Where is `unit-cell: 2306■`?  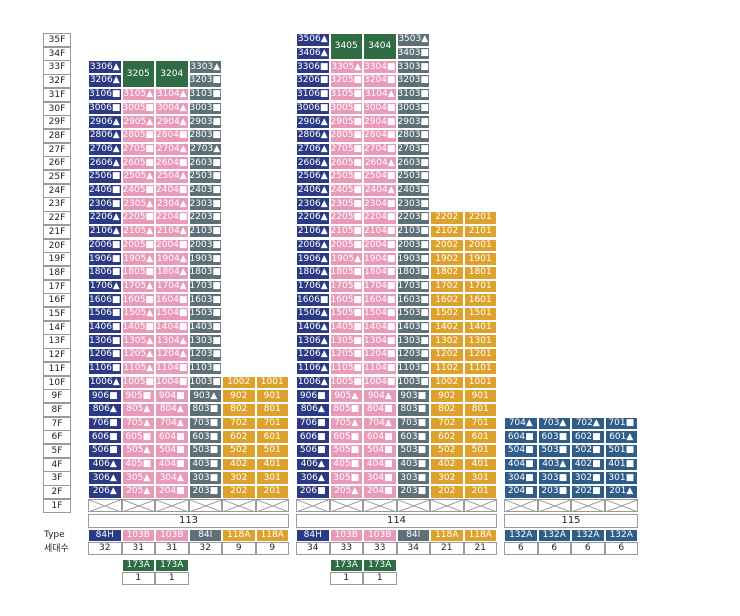
unit-cell: 2306■ is located at coordinates (105, 204).